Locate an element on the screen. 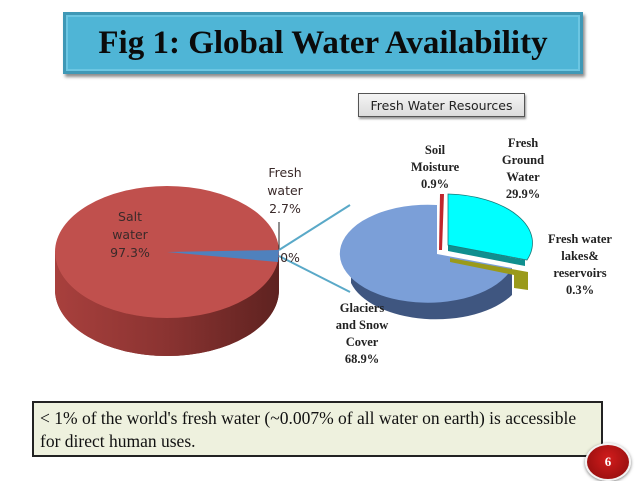 The width and height of the screenshot is (638, 481). page-title: Fig 1: Global Water Availability is located at coordinates (323, 42).